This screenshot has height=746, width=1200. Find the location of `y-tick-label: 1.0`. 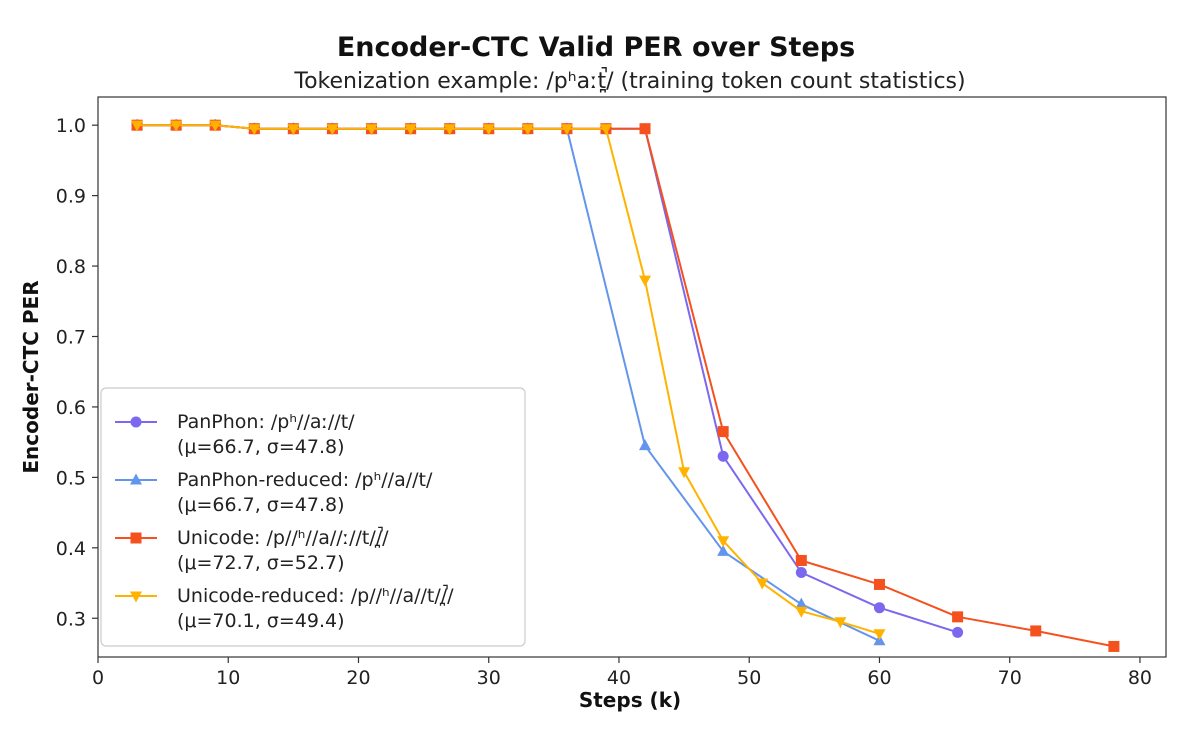

y-tick-label: 1.0 is located at coordinates (71, 126).